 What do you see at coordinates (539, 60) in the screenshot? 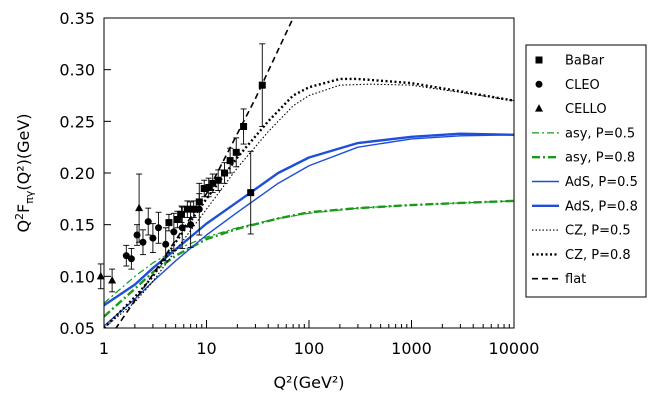
I see `legend-marker-babar` at bounding box center [539, 60].